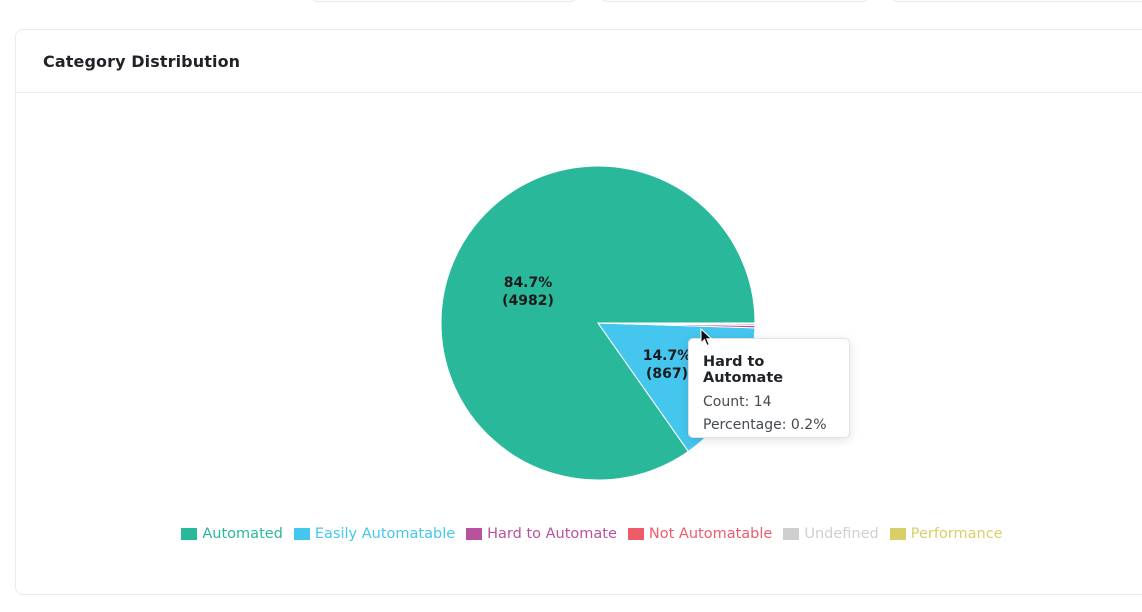 The width and height of the screenshot is (1142, 612). What do you see at coordinates (710, 534) in the screenshot?
I see `legend-label: Not Automatable` at bounding box center [710, 534].